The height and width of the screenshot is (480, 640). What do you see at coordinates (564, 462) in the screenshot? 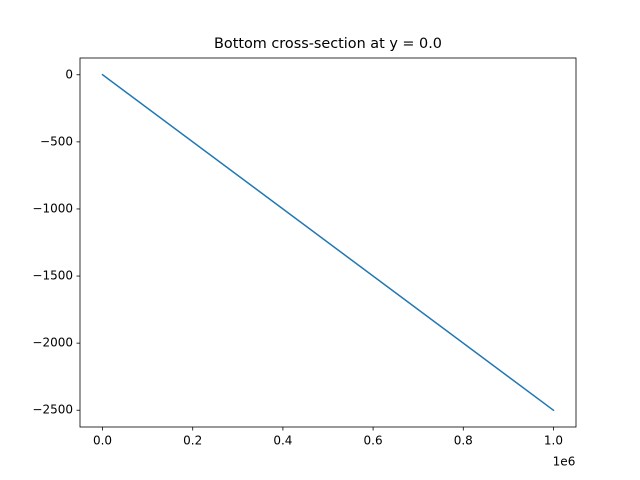
I see `x-offset-label: 1e6` at bounding box center [564, 462].